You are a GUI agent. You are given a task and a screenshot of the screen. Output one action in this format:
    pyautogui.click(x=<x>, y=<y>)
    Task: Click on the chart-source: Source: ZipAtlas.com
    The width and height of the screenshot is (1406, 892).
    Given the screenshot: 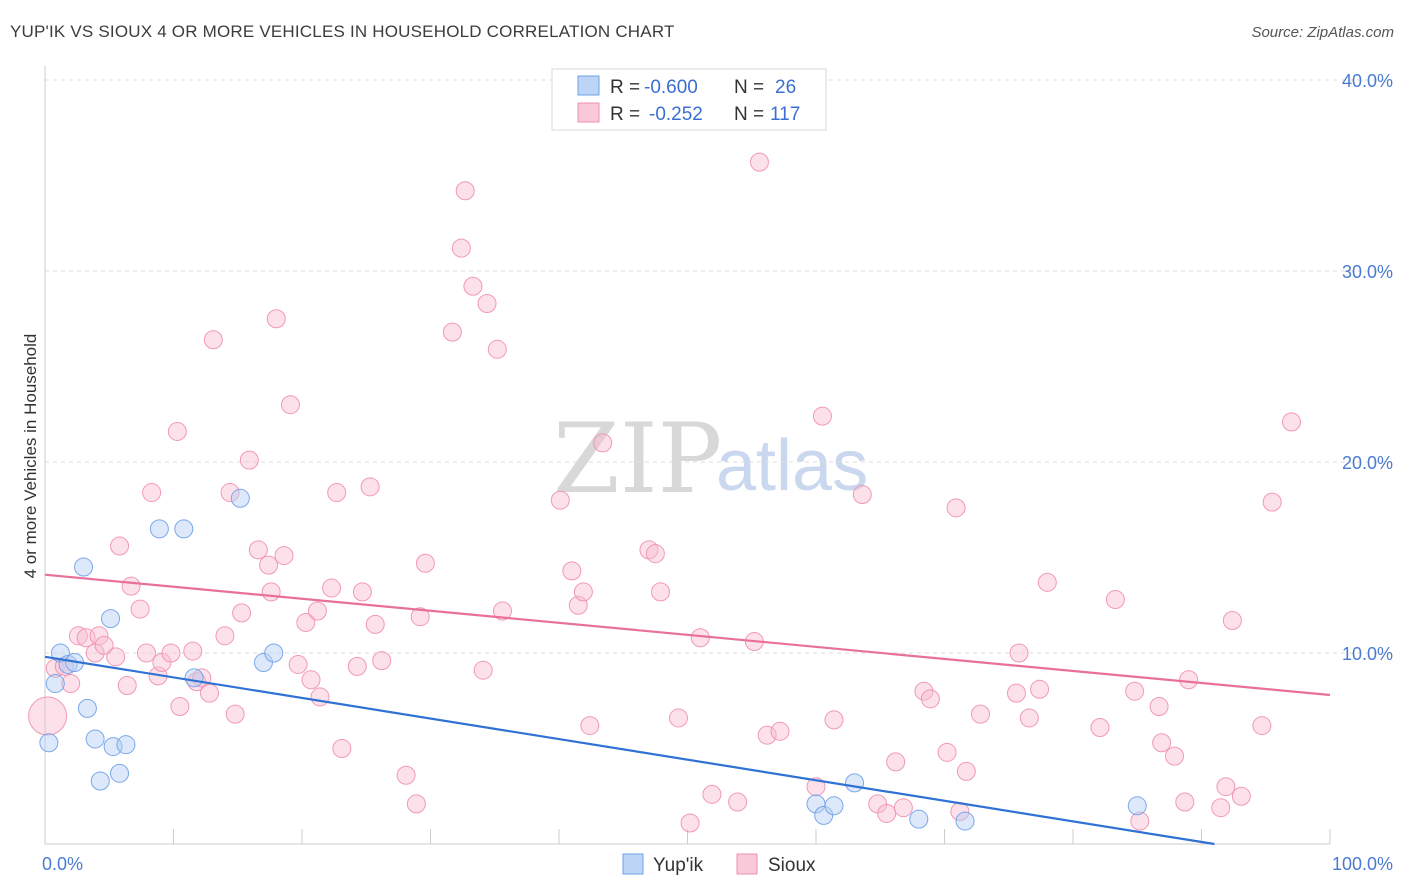 What is the action you would take?
    pyautogui.click(x=1322, y=32)
    